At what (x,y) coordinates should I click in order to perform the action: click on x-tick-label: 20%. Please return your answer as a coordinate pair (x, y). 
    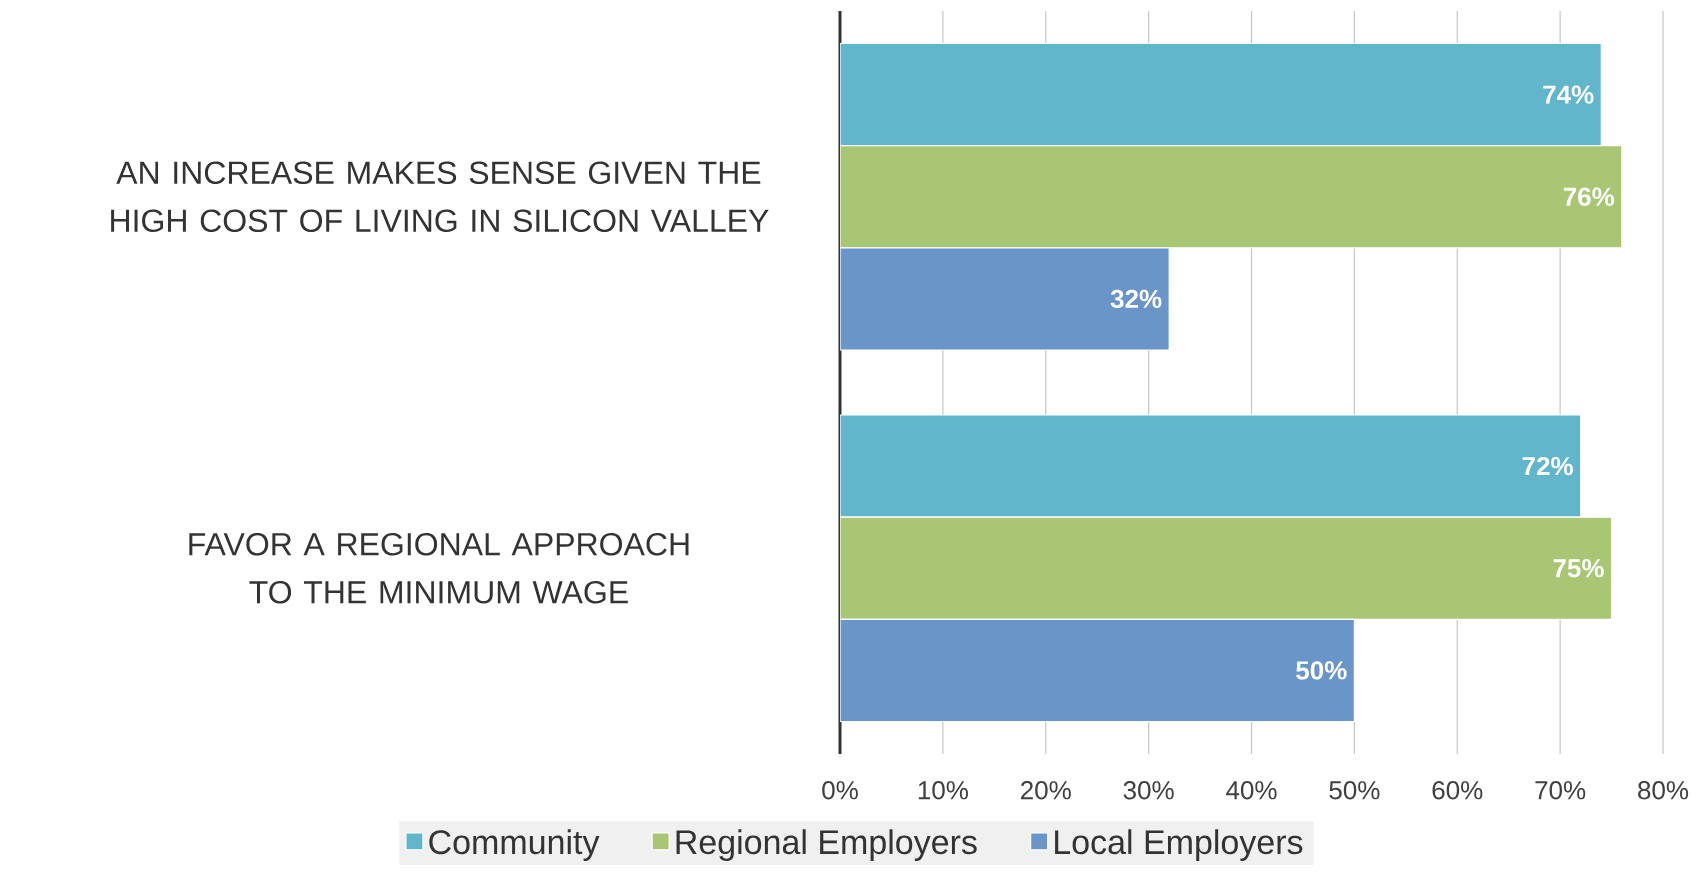
    Looking at the image, I should click on (1046, 790).